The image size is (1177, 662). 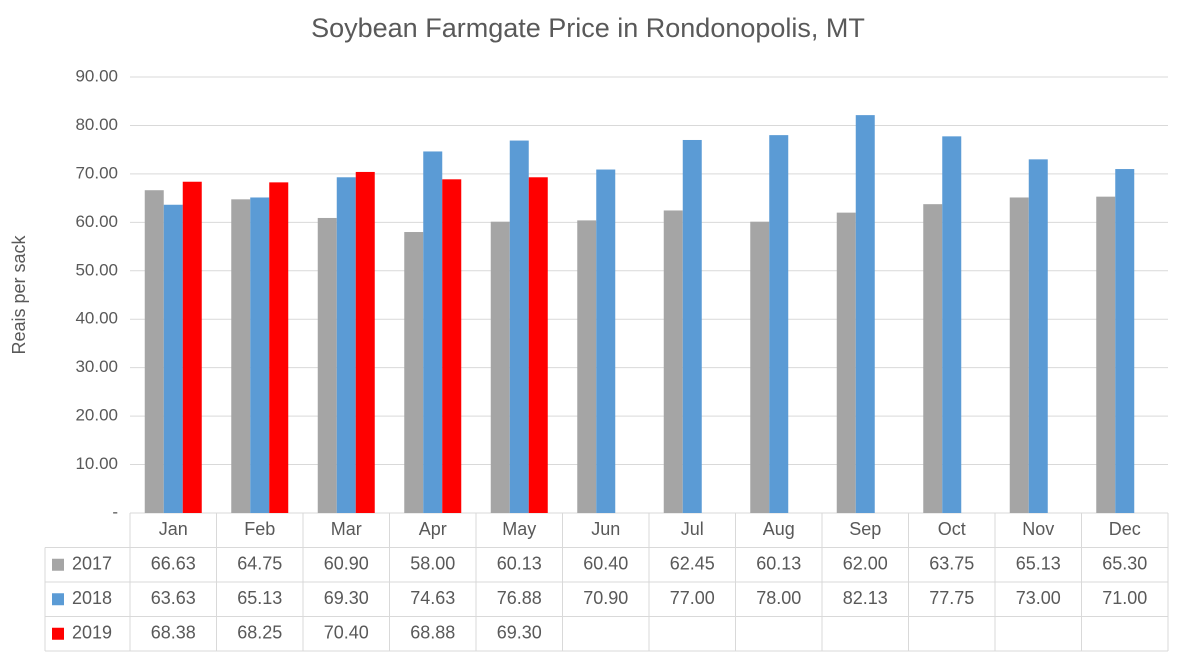 What do you see at coordinates (1124, 598) in the screenshot?
I see `table-value: 71.00` at bounding box center [1124, 598].